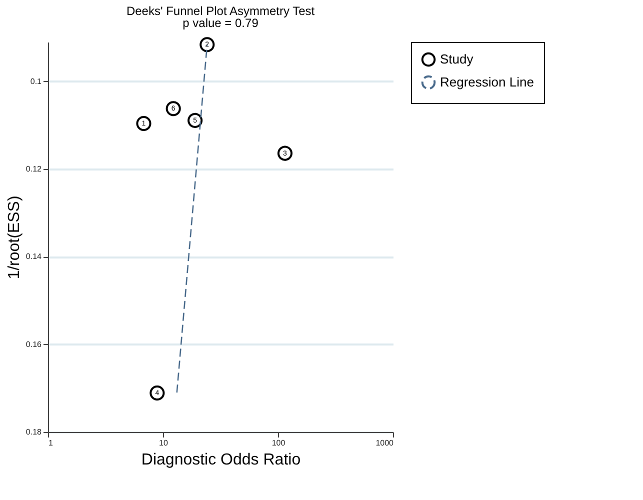  Describe the element at coordinates (487, 82) in the screenshot. I see `legend-label: Regression Line` at that location.